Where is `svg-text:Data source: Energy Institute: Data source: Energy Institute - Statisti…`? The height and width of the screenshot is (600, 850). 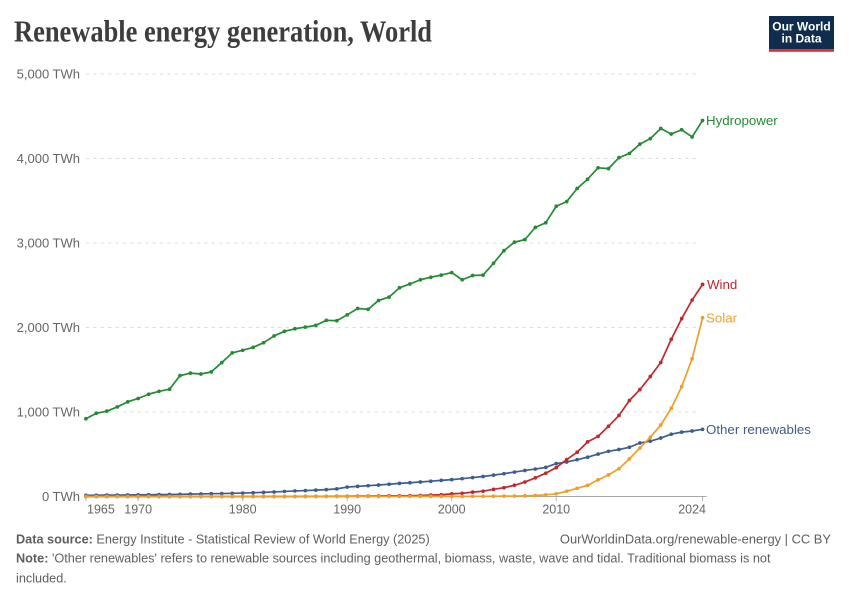
svg-text:Data source: Energy Institute: Data source: Energy Institute - Statisti… is located at coordinates (223, 539).